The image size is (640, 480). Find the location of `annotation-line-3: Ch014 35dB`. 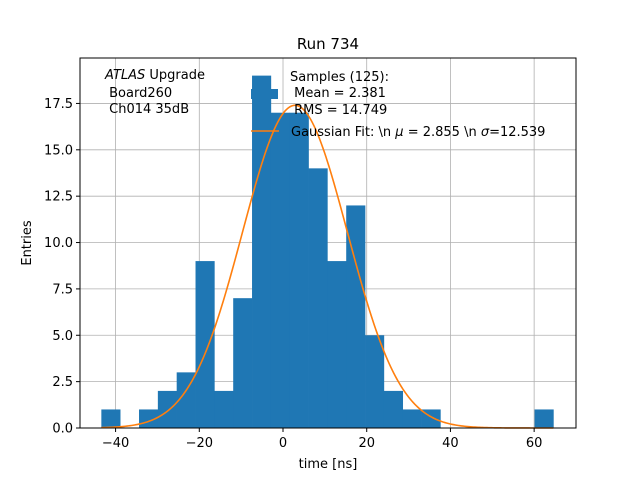

annotation-line-3: Ch014 35dB is located at coordinates (147, 109).